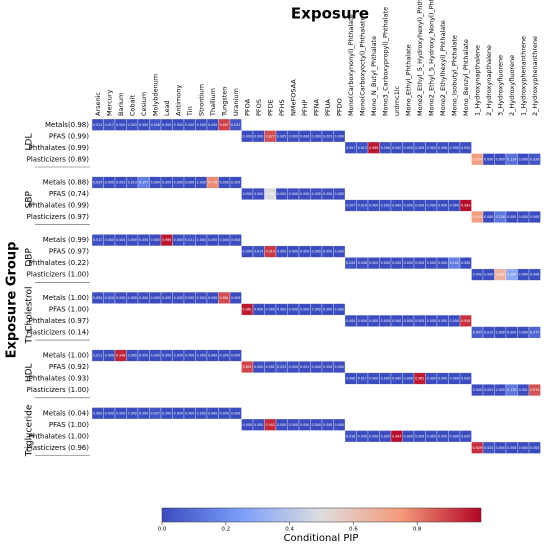 This screenshot has width=550, height=547. Describe the element at coordinates (374, 76) in the screenshot. I see `column-label: Mono_N_Butyl_Phthalate` at that location.